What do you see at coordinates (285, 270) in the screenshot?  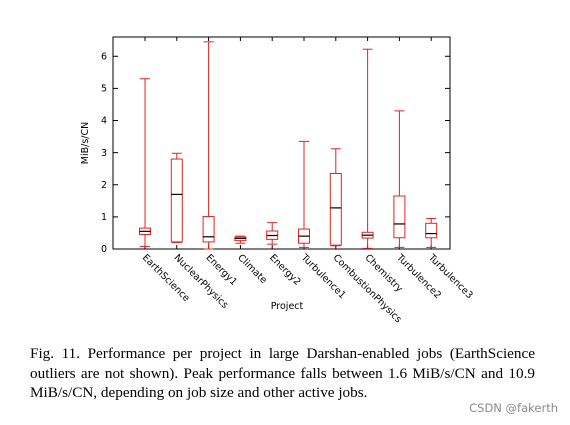 I see `x-tick-label: Energy2` at bounding box center [285, 270].